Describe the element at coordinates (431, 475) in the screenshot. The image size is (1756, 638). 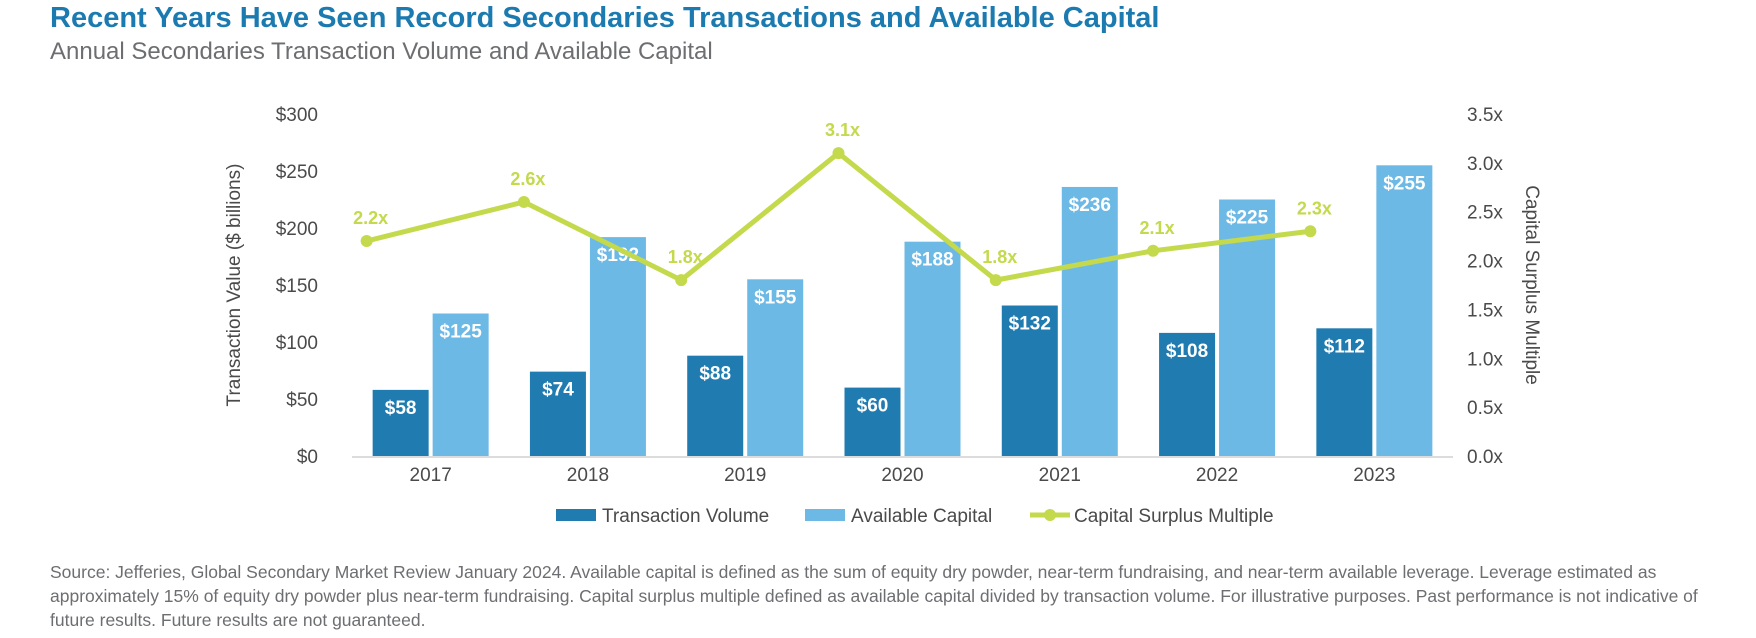
I see `x-tick-label: 2017` at that location.